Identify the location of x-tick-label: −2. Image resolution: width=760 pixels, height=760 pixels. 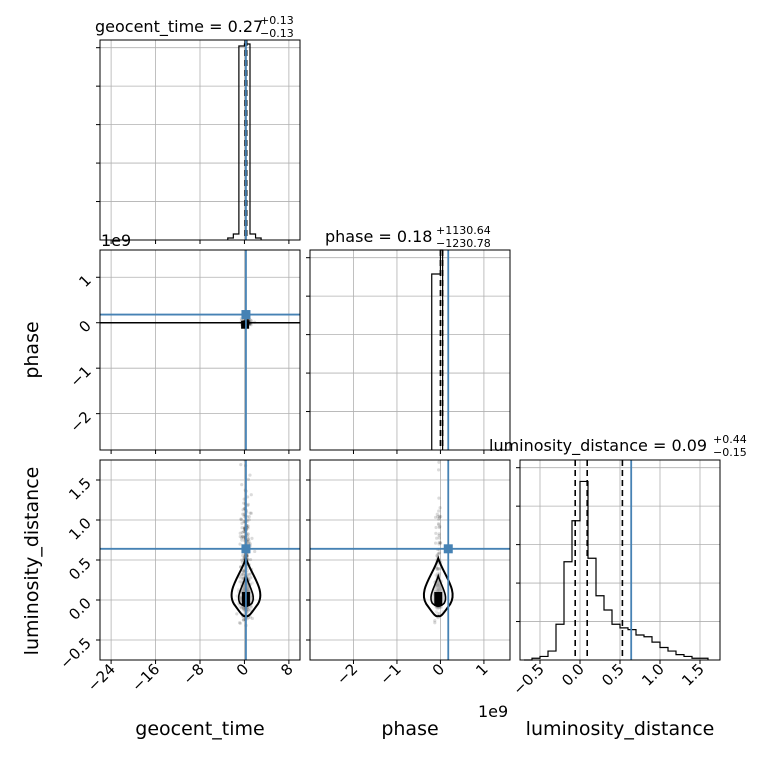
(347, 674).